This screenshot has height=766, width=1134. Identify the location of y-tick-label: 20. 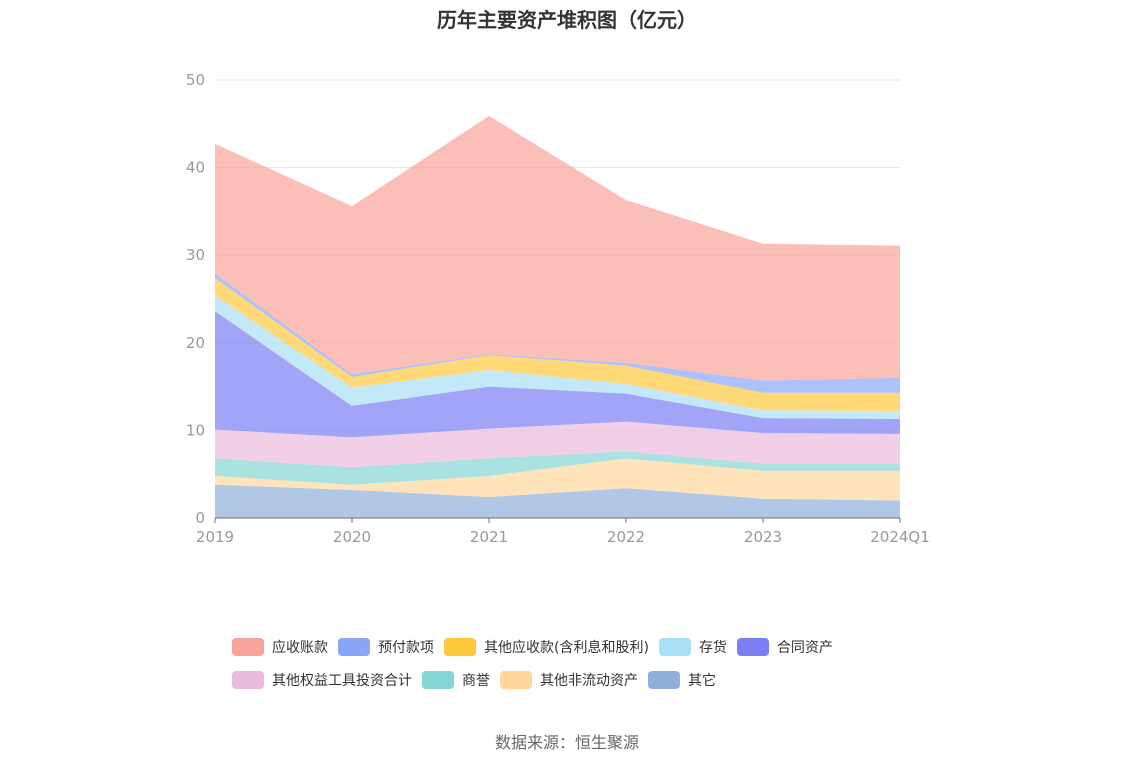
(195, 343).